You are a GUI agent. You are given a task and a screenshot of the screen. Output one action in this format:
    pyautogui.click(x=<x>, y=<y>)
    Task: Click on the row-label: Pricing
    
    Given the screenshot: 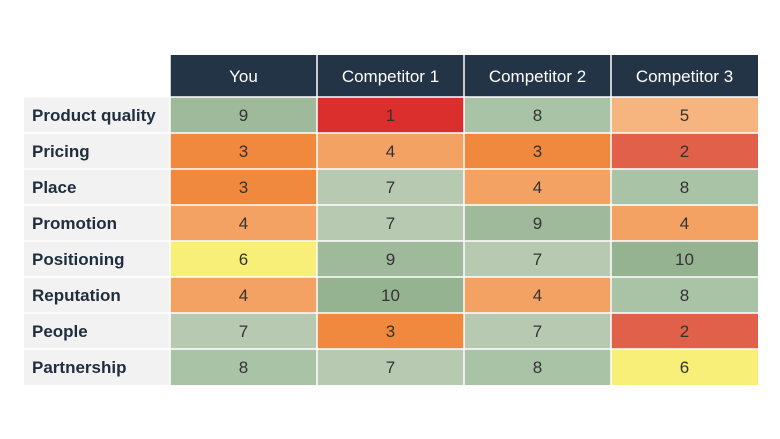 What is the action you would take?
    pyautogui.click(x=61, y=151)
    